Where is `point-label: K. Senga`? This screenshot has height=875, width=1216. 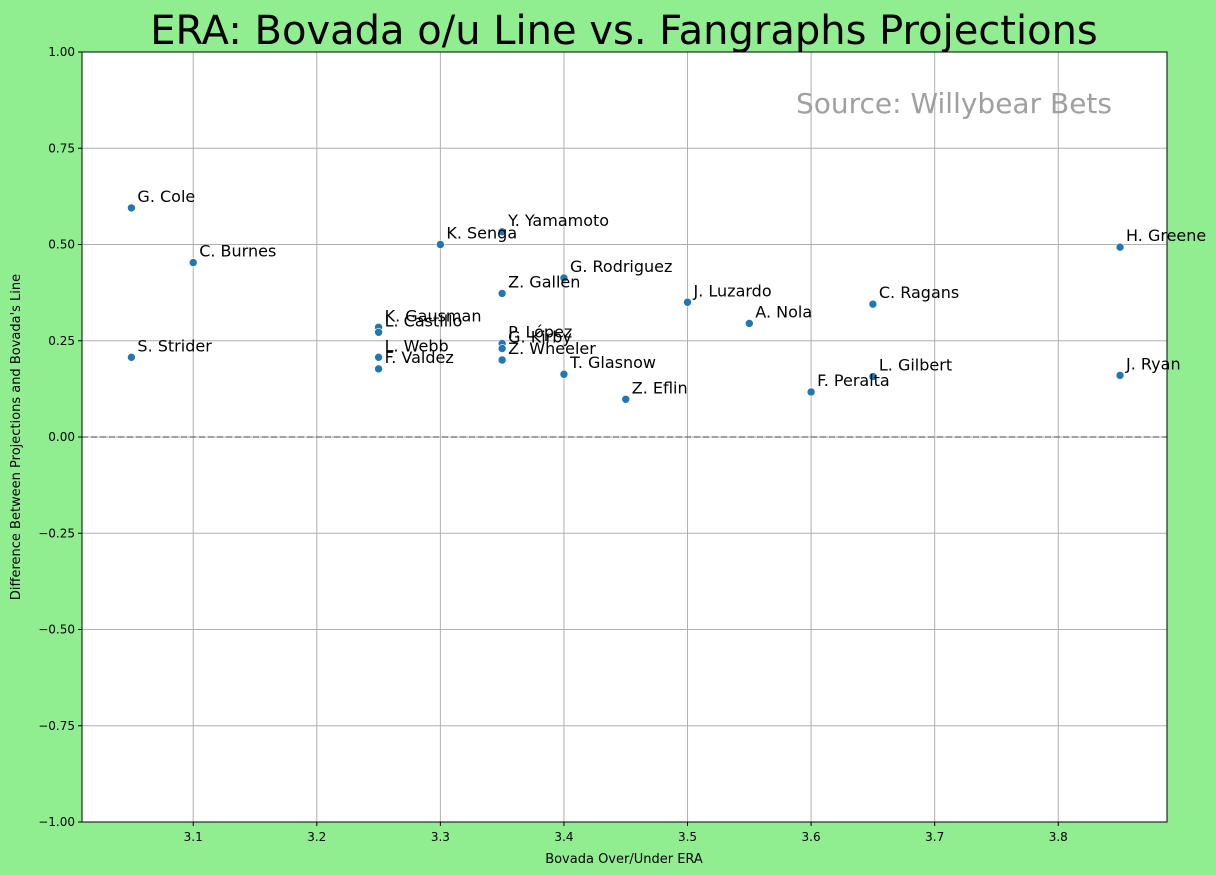 point-label: K. Senga is located at coordinates (481, 233).